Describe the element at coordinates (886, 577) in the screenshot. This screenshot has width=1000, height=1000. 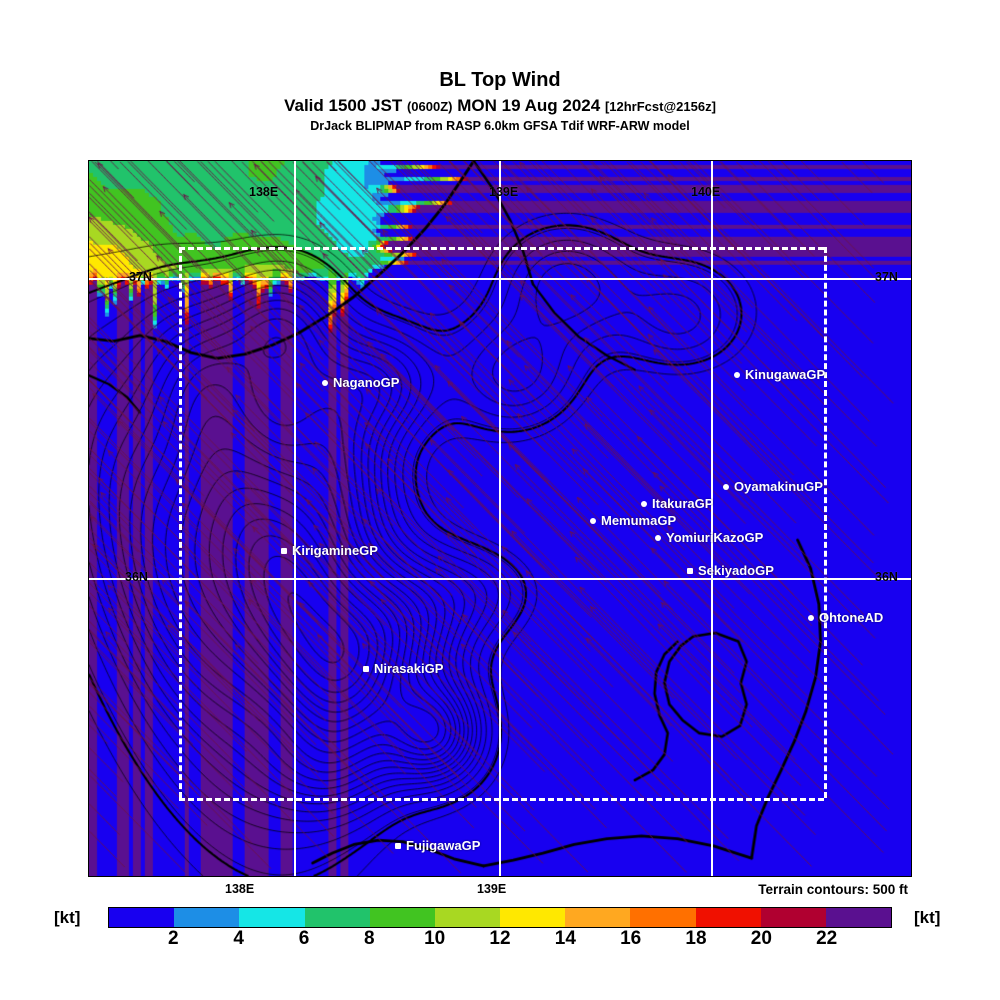
I see `map-label-lat-36n-right: 36N` at that location.